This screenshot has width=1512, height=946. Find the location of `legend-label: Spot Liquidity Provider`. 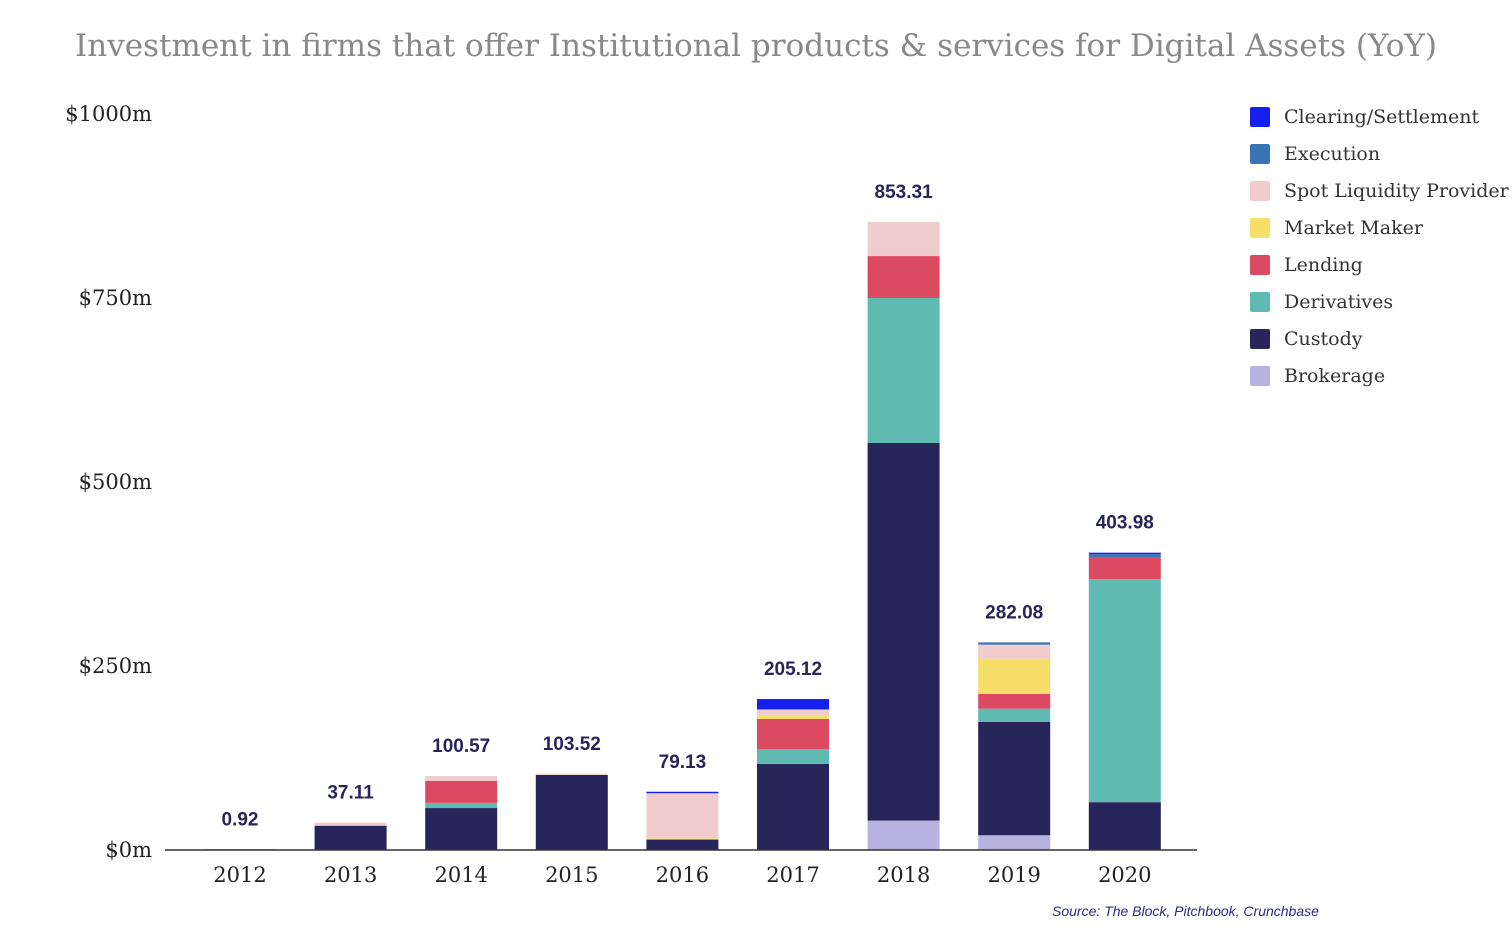

legend-label: Spot Liquidity Provider is located at coordinates (1396, 190).